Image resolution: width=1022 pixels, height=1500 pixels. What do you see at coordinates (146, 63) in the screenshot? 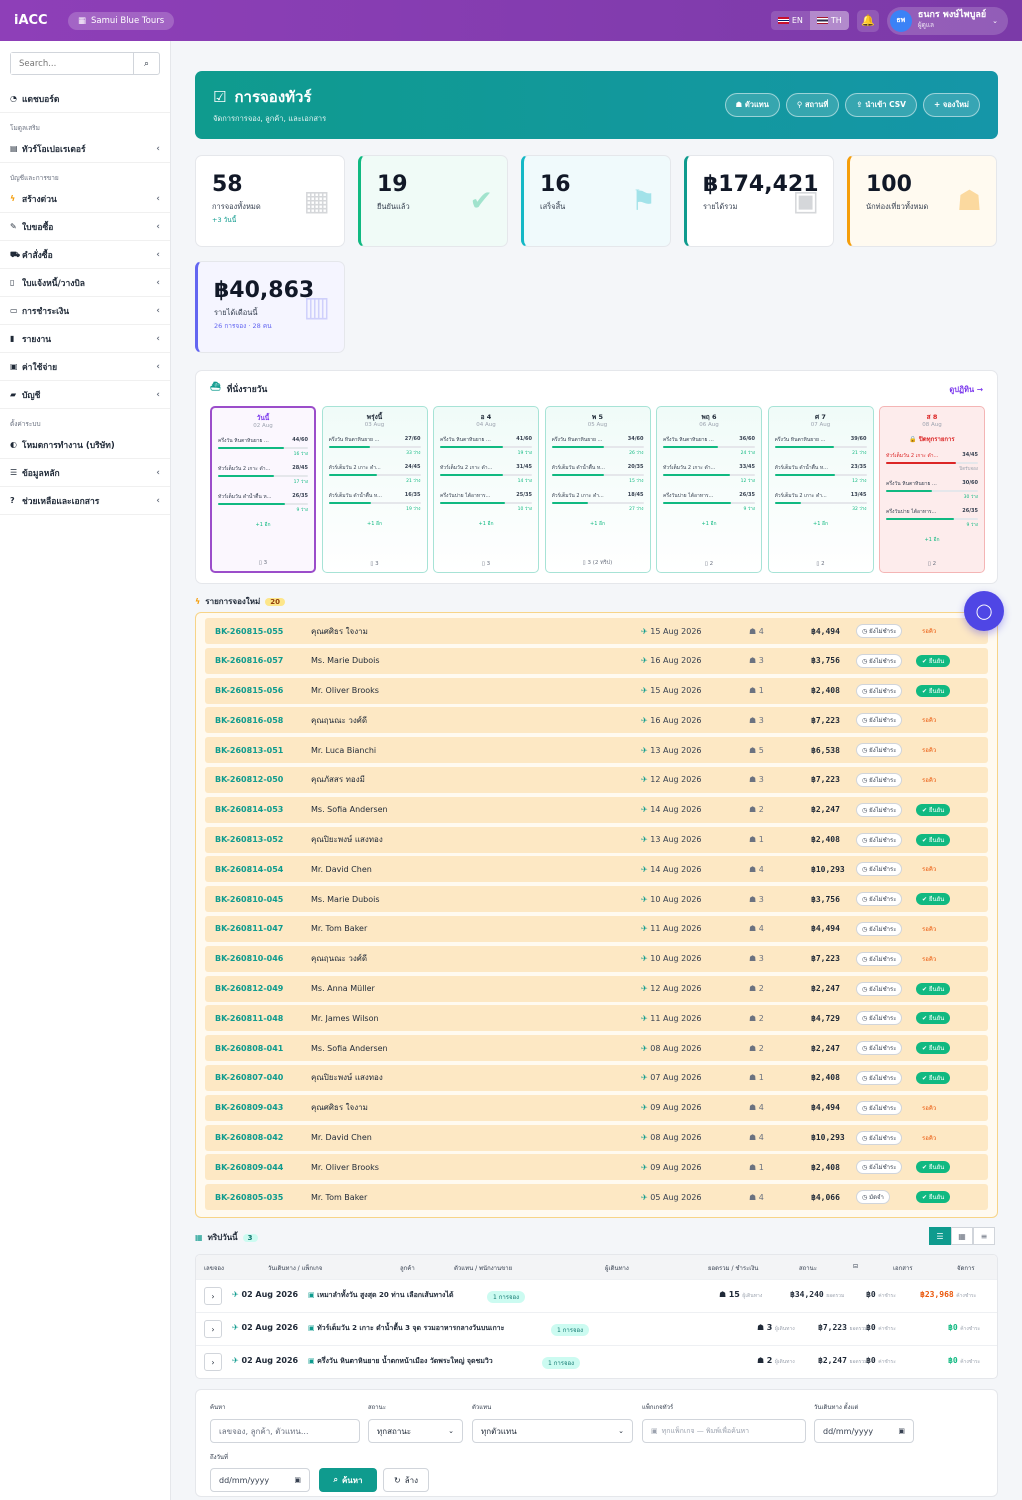
I see `search-icon: ⌕` at bounding box center [146, 63].